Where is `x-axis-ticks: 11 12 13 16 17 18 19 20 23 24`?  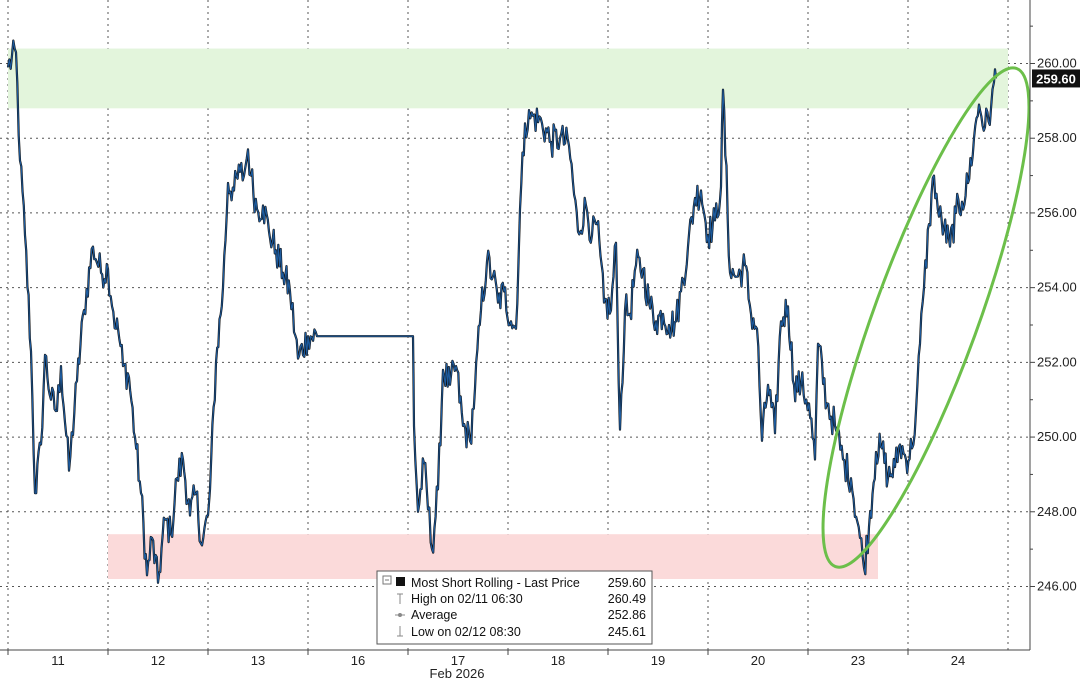 x-axis-ticks: 11 12 13 16 17 18 19 20 23 24 is located at coordinates (486, 659).